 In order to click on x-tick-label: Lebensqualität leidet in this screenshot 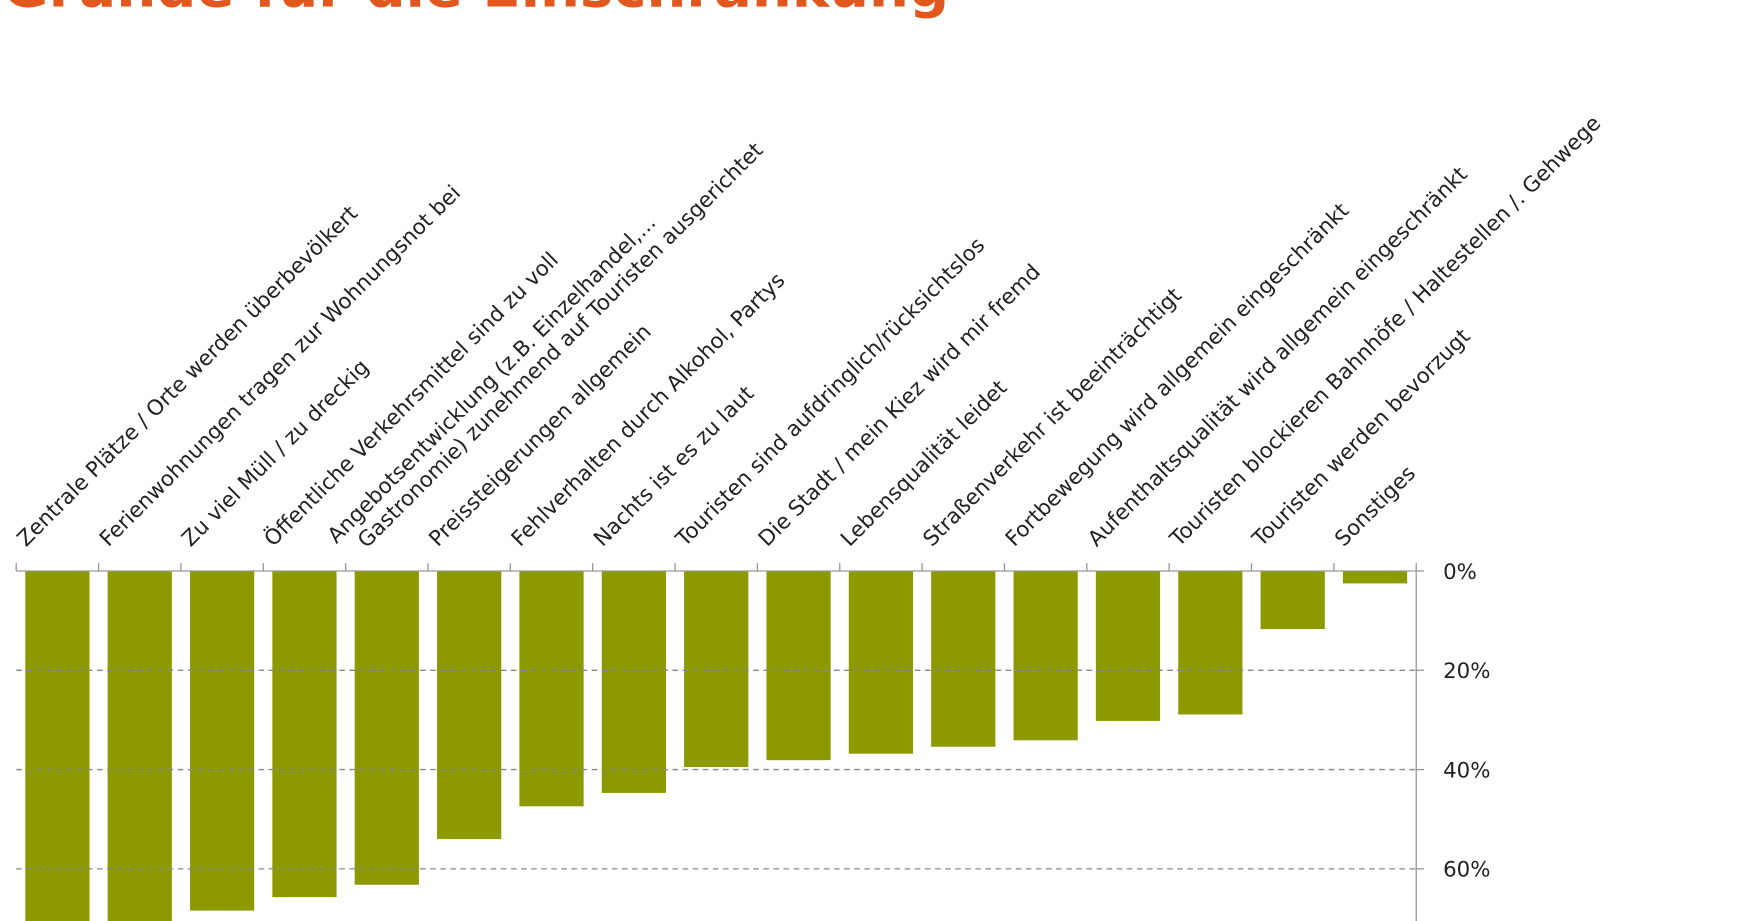, I will do `click(924, 464)`.